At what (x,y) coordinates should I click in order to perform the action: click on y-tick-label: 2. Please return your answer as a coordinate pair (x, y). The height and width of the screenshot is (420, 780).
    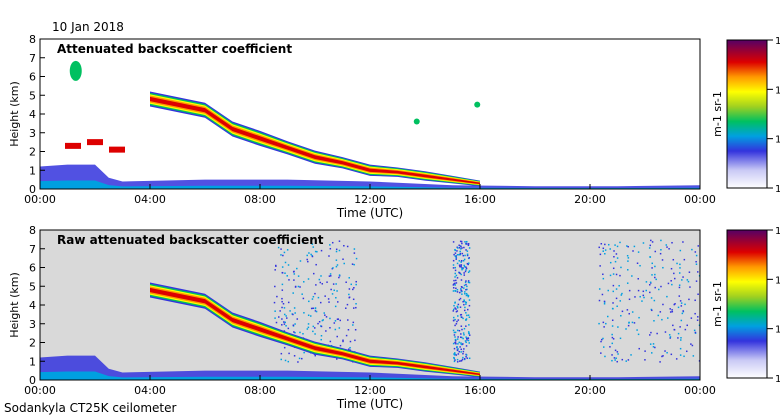
    Looking at the image, I should click on (32, 152).